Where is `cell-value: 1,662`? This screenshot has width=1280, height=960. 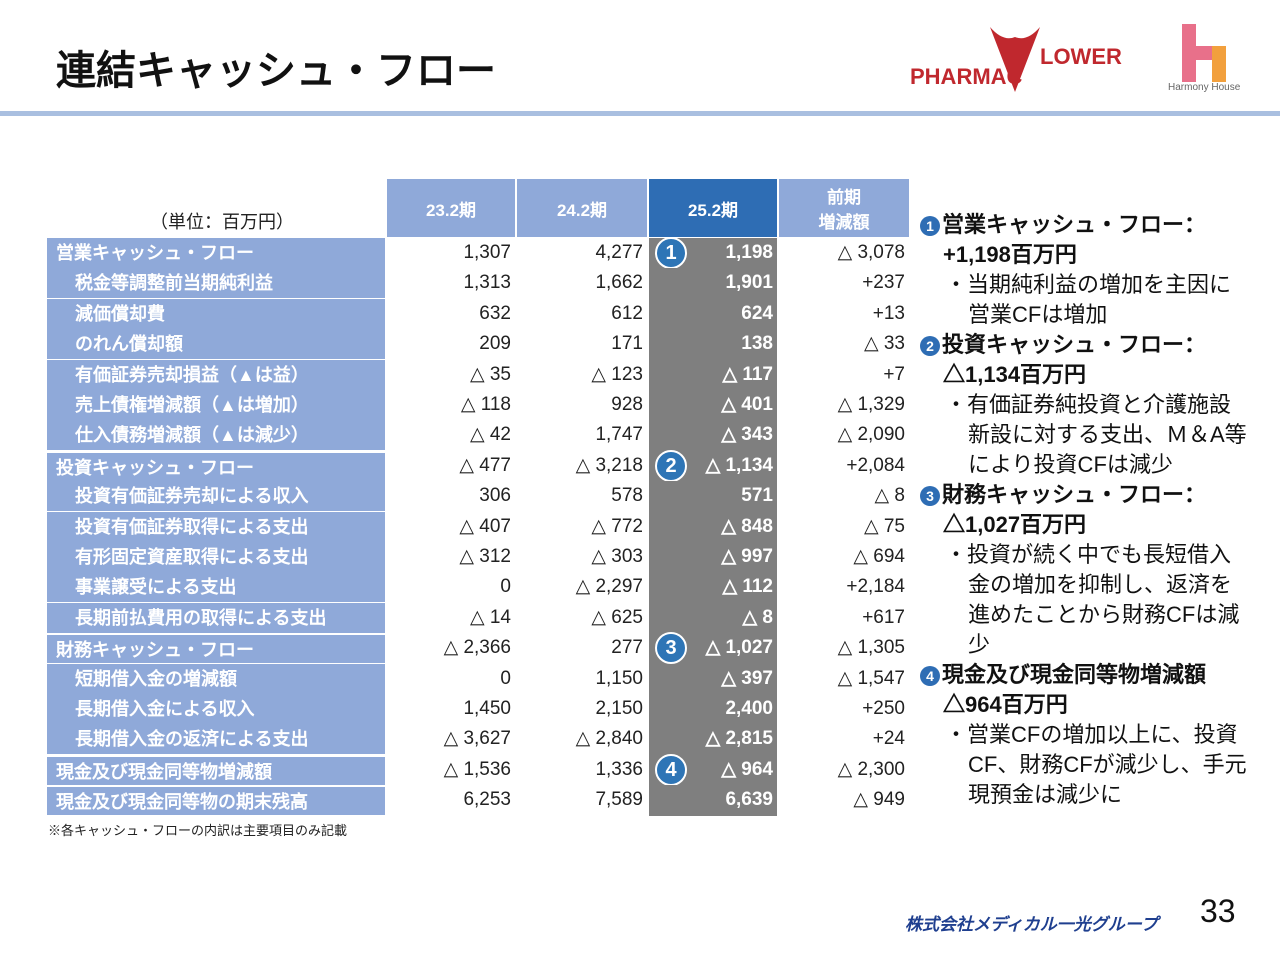 cell-value: 1,662 is located at coordinates (619, 283).